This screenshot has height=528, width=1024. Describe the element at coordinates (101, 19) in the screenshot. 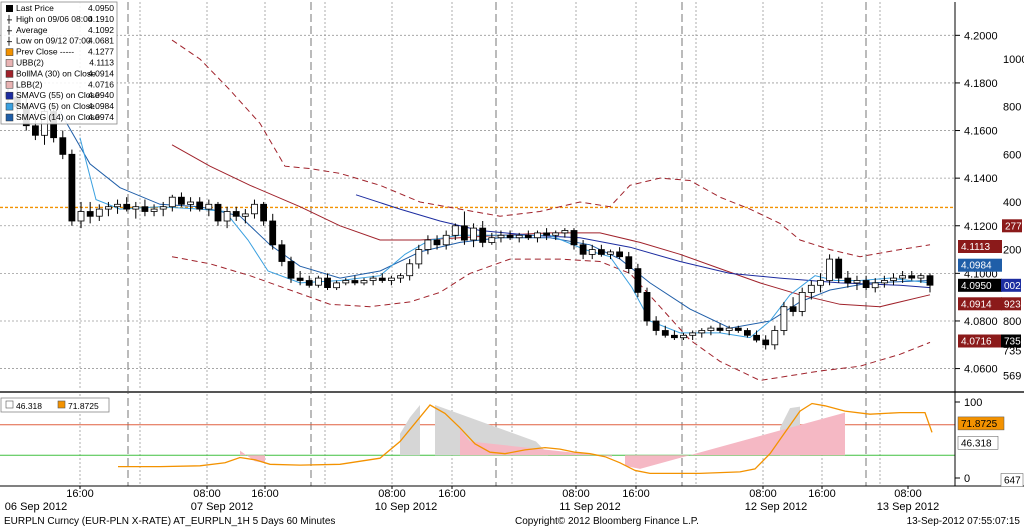

I see `legend-value: 4.1910` at that location.